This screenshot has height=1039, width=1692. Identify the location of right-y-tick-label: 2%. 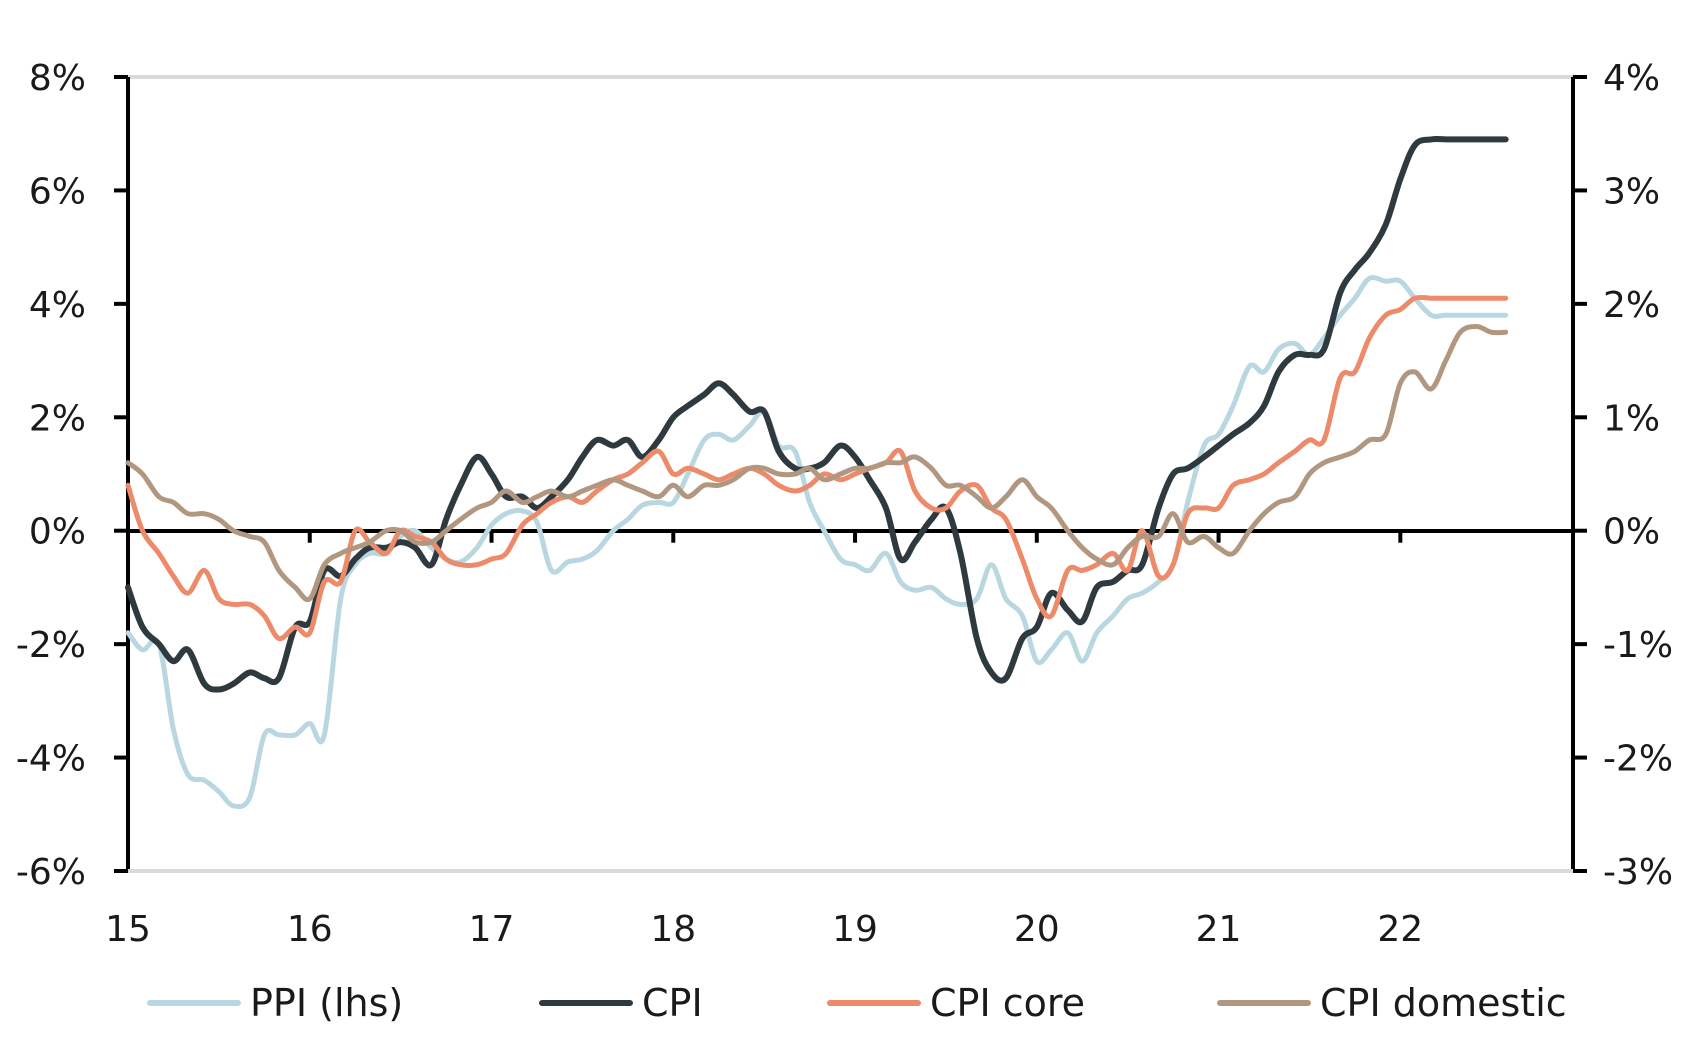
(1631, 305).